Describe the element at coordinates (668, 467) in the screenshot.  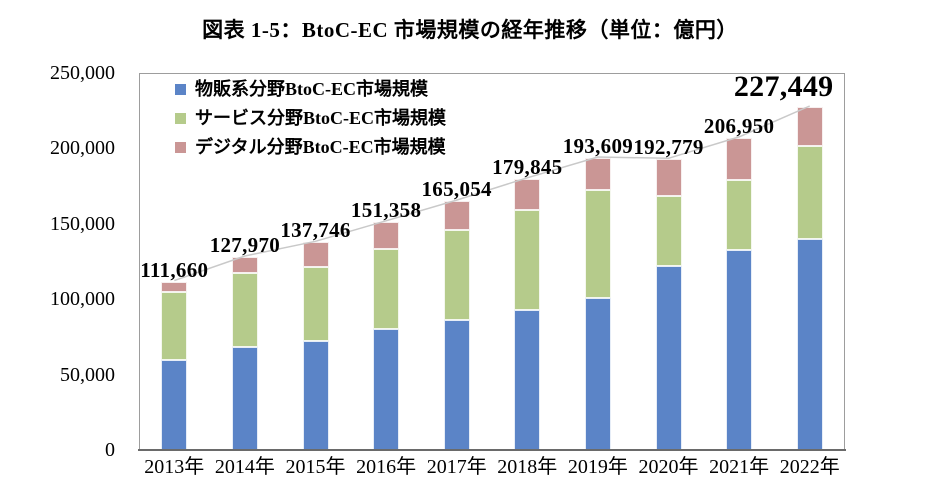
I see `x-tick-label: 2020年` at that location.